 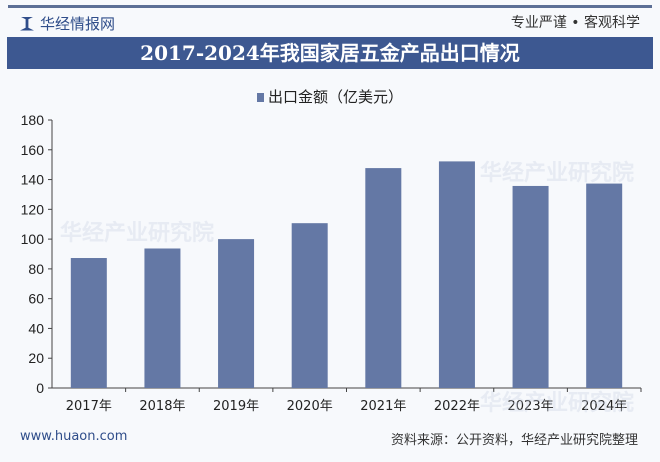 What do you see at coordinates (33, 209) in the screenshot?
I see `y-tick-label: 120` at bounding box center [33, 209].